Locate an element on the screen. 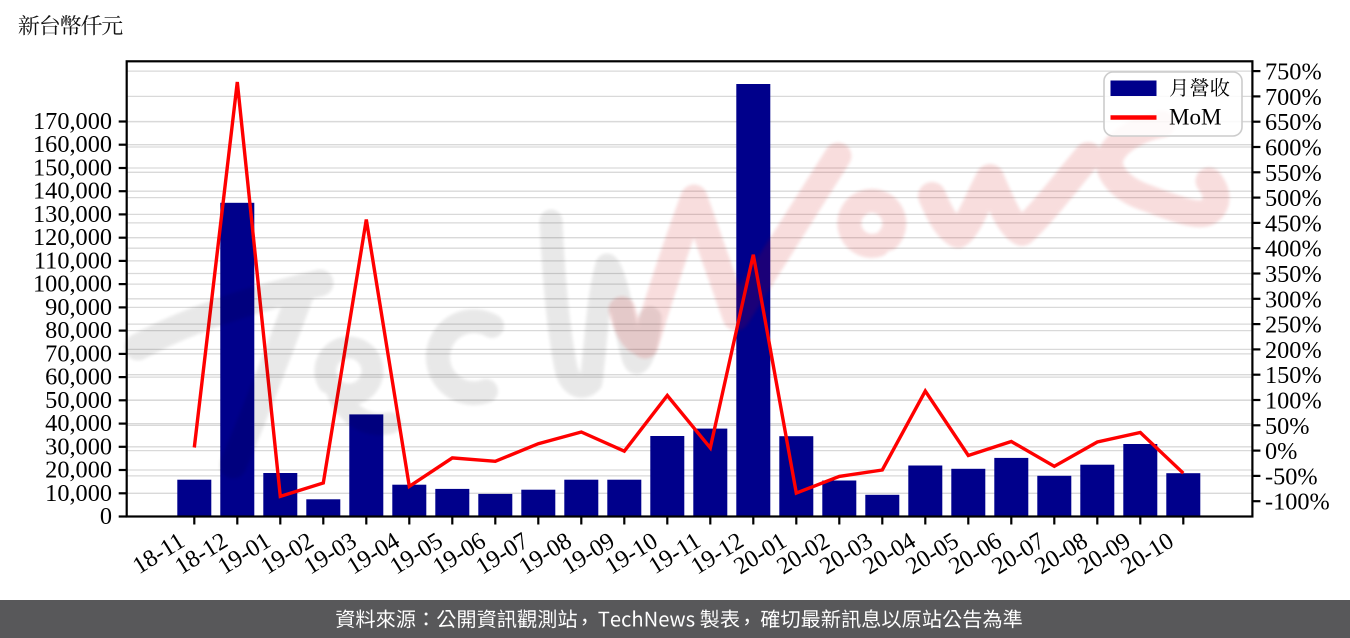 The height and width of the screenshot is (638, 1350). svg-text: 100,000 is located at coordinates (72, 284).